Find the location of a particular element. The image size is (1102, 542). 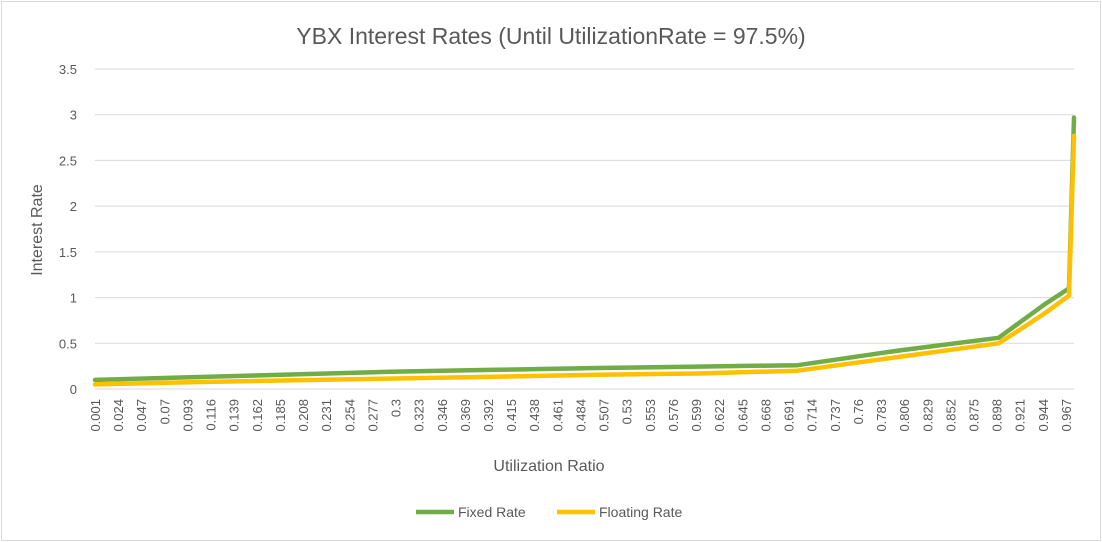

x-tick-label: 0.898 is located at coordinates (997, 415).